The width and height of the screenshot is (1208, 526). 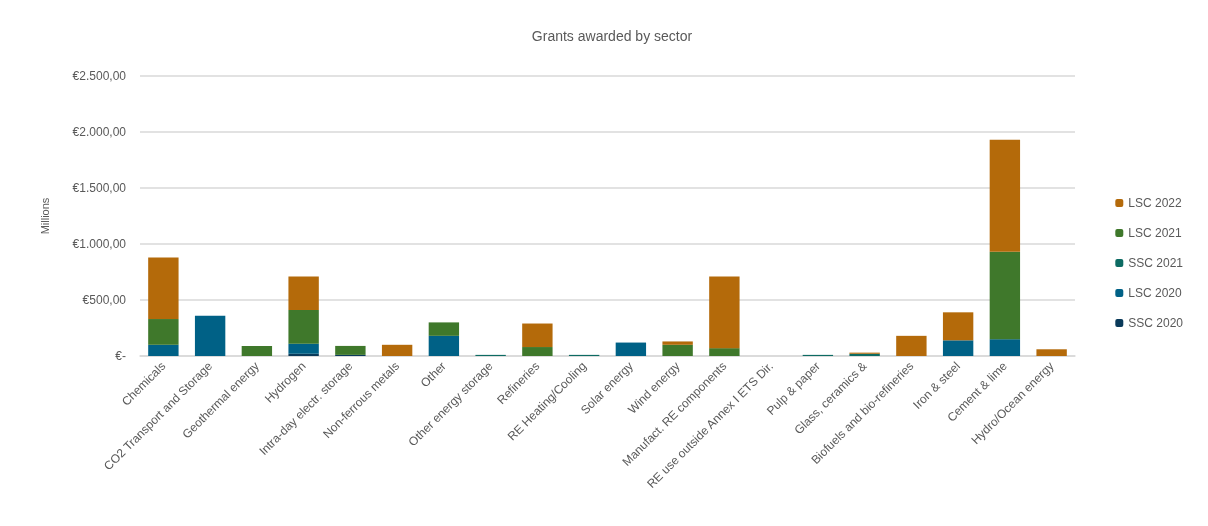 What do you see at coordinates (1155, 233) in the screenshot?
I see `legend-label: LSC 2021` at bounding box center [1155, 233].